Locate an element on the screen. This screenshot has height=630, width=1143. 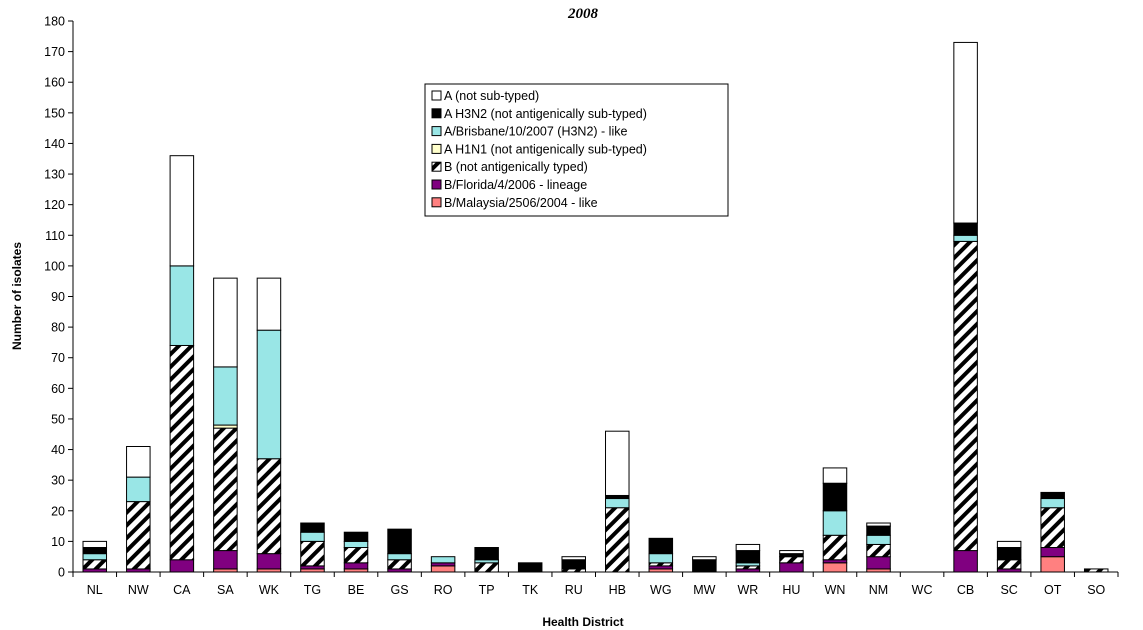
x-tick-label: CB is located at coordinates (965, 590).